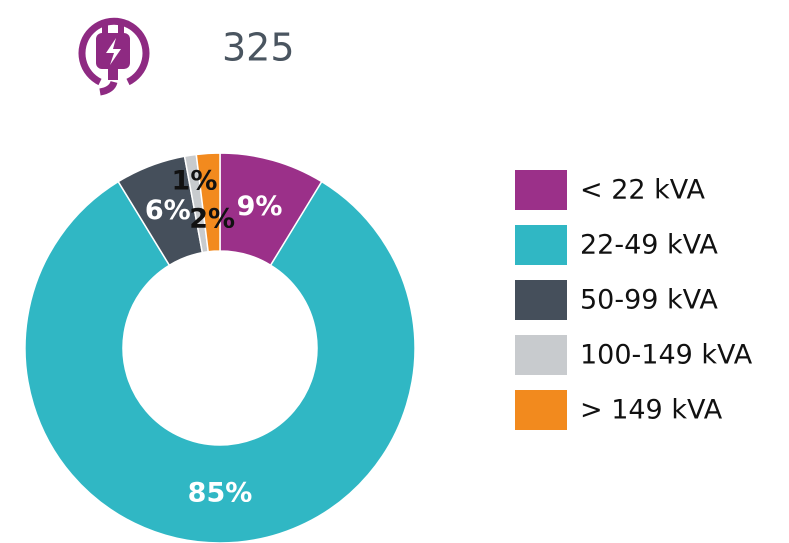 This screenshot has height=543, width=789. What do you see at coordinates (220, 493) in the screenshot?
I see `data-label: 85%` at bounding box center [220, 493].